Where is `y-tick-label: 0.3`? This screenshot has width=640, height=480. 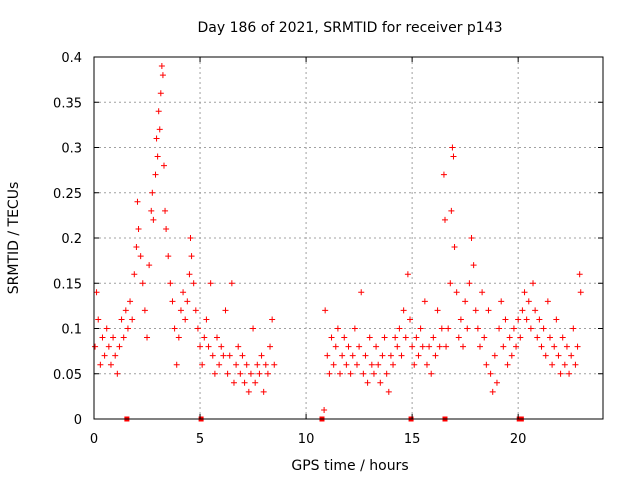
y-tick-label: 0.3 is located at coordinates (71, 149).